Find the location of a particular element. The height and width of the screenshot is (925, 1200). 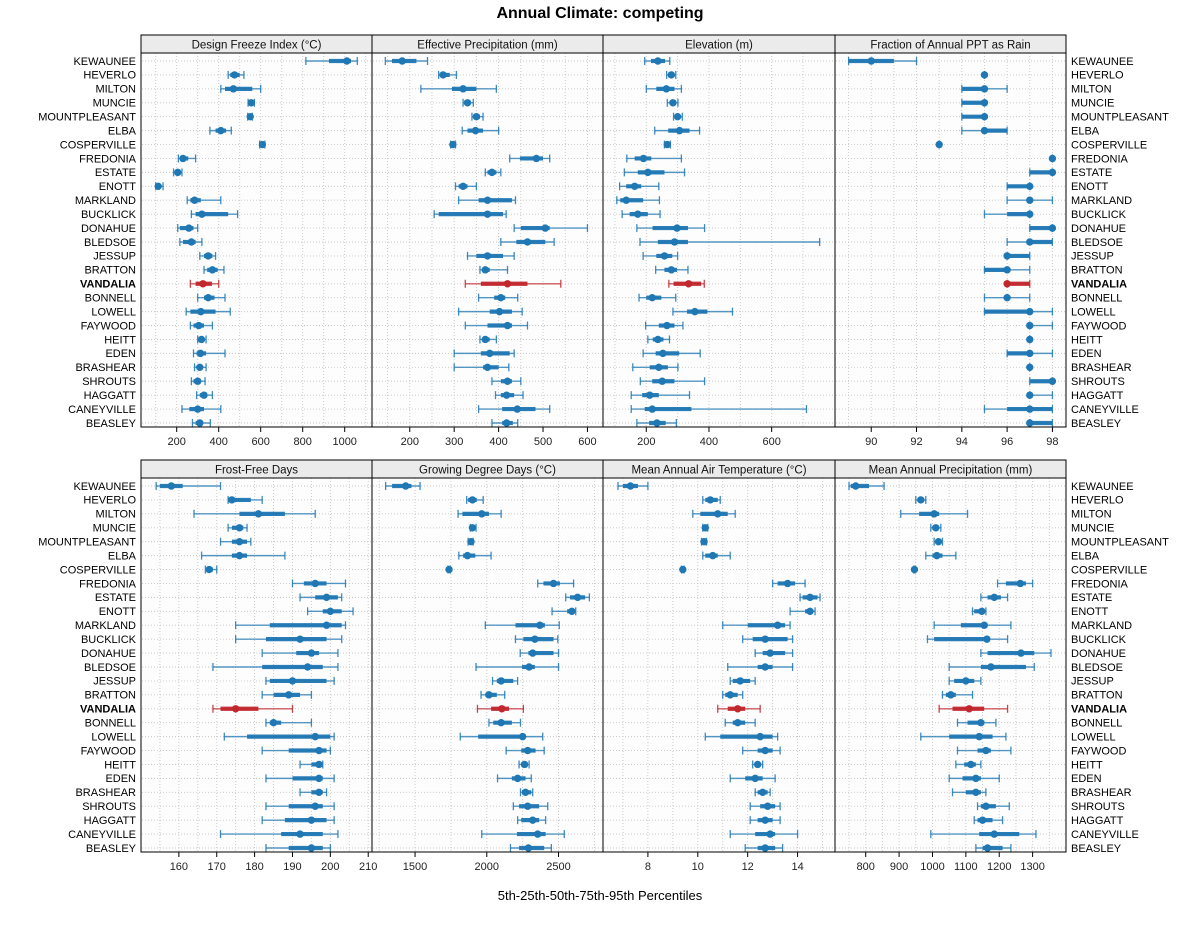

site-label-left: HAGGATT is located at coordinates (110, 396).